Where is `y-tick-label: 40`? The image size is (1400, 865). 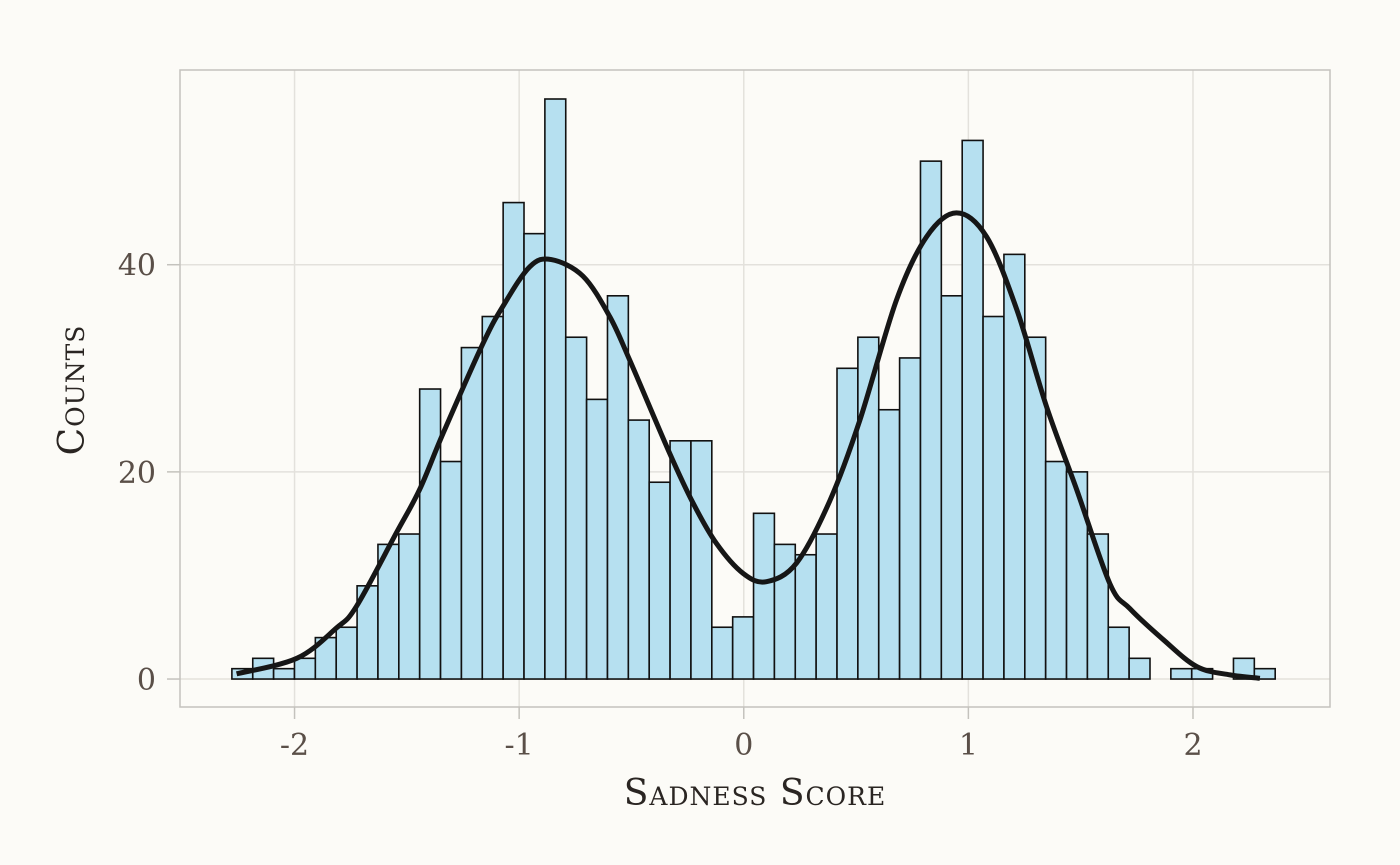
y-tick-label: 40 is located at coordinates (137, 266).